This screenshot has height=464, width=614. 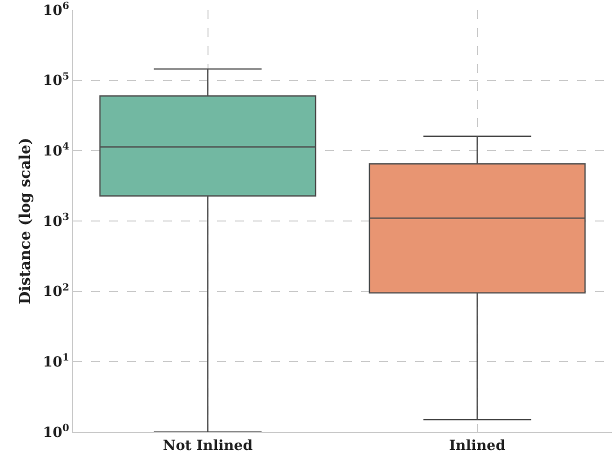 What do you see at coordinates (477, 446) in the screenshot?
I see `x-tick-label: Inlined` at bounding box center [477, 446].